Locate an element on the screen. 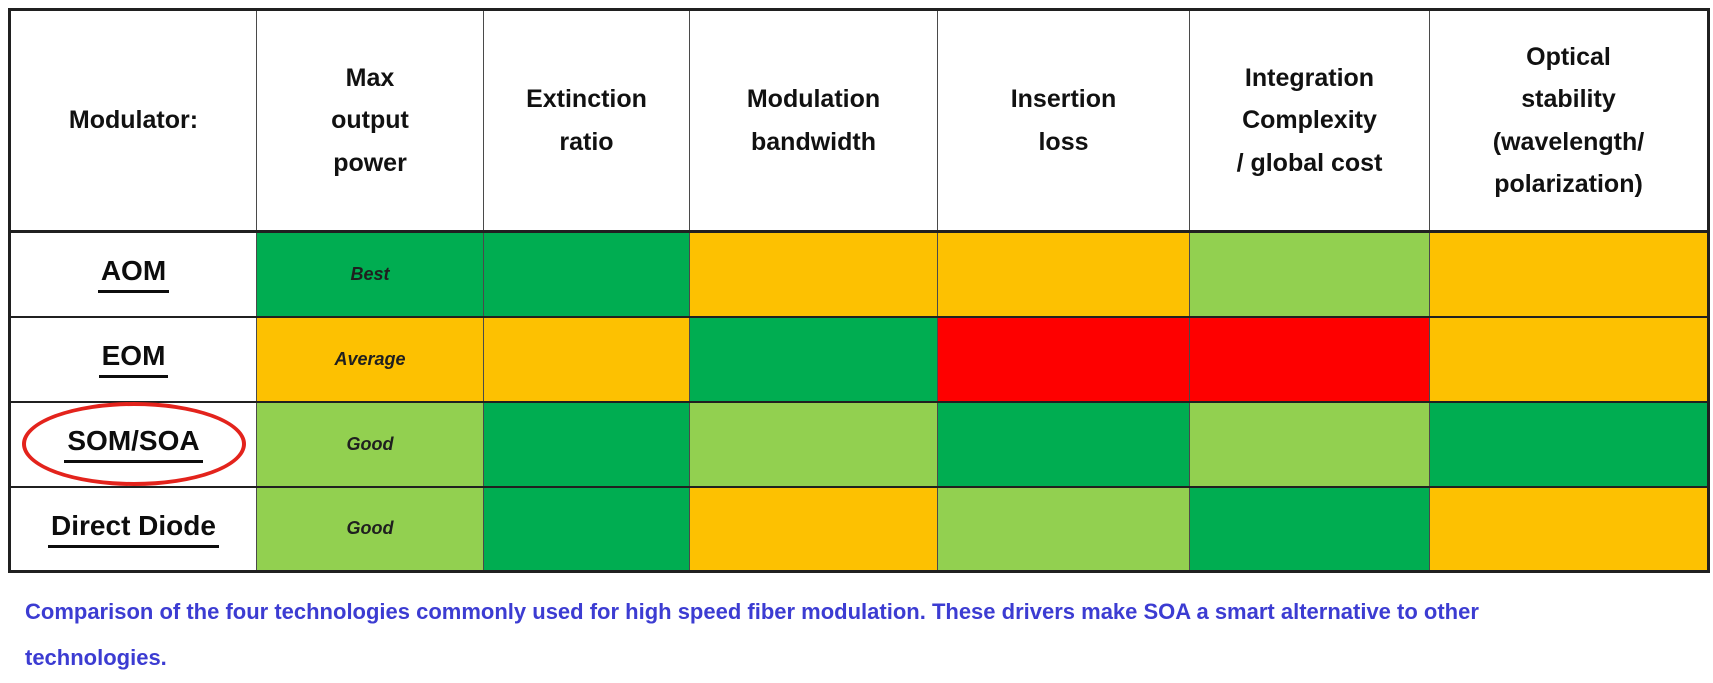 Image resolution: width=1713 pixels, height=683 pixels. rating-cell: Average is located at coordinates (370, 359).